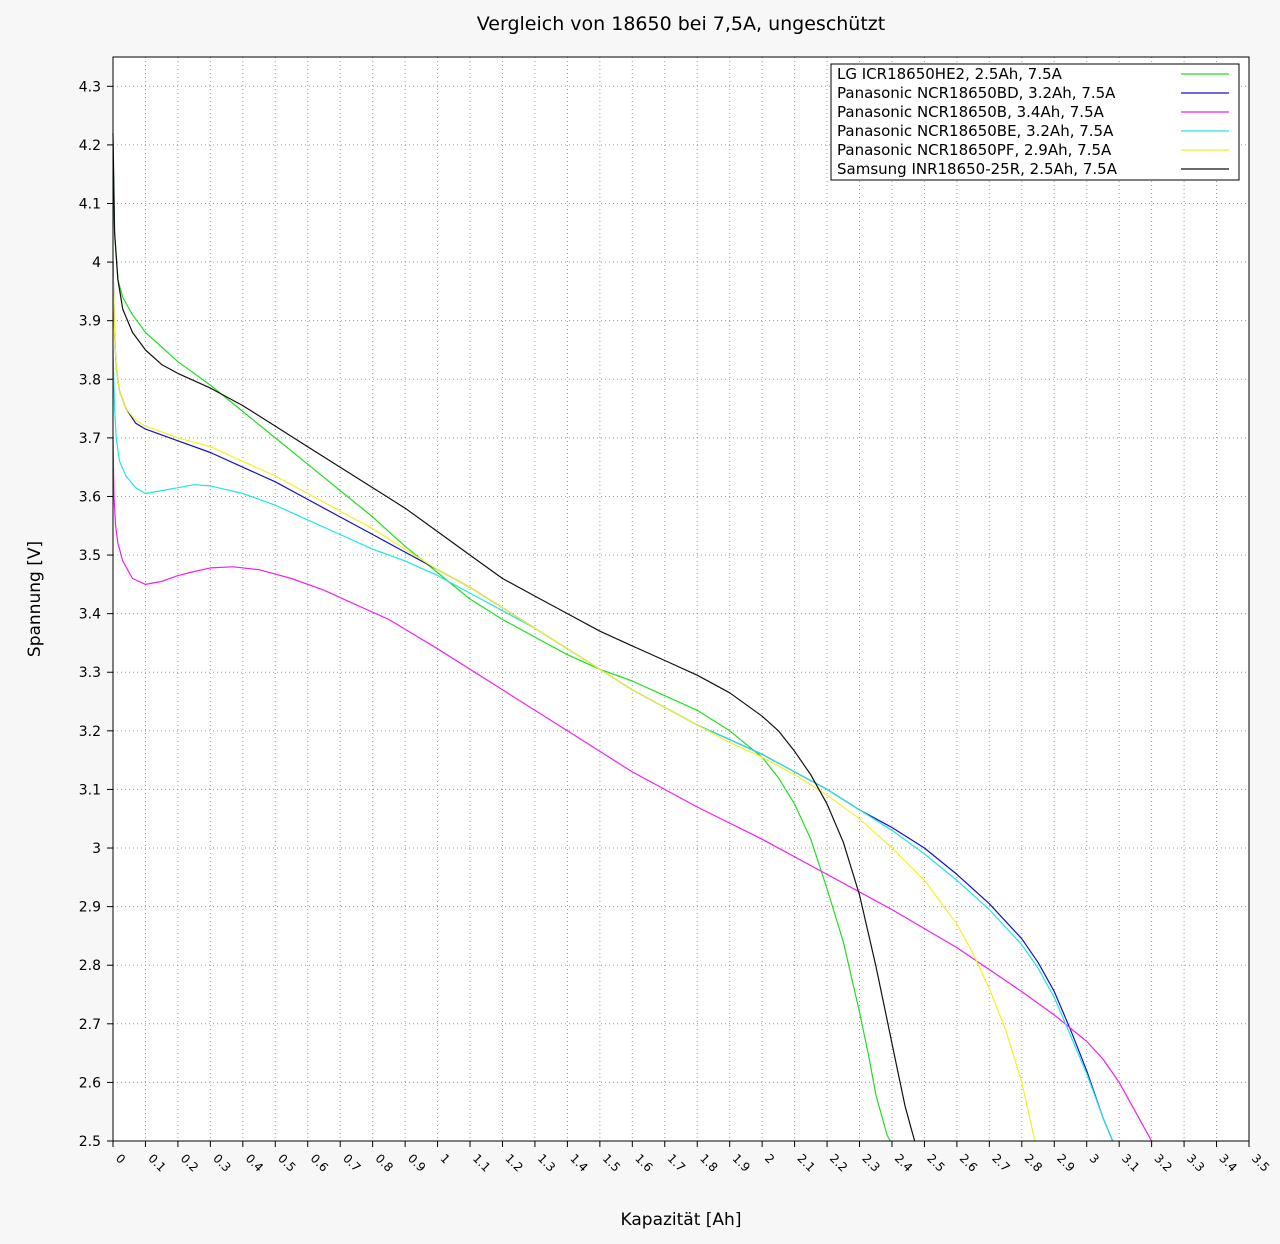 The height and width of the screenshot is (1244, 1280). I want to click on x-tick-label: 1.5, so click(611, 1162).